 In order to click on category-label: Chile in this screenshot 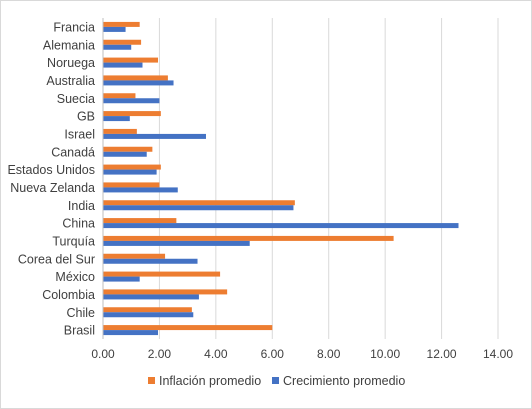, I will do `click(81, 313)`.